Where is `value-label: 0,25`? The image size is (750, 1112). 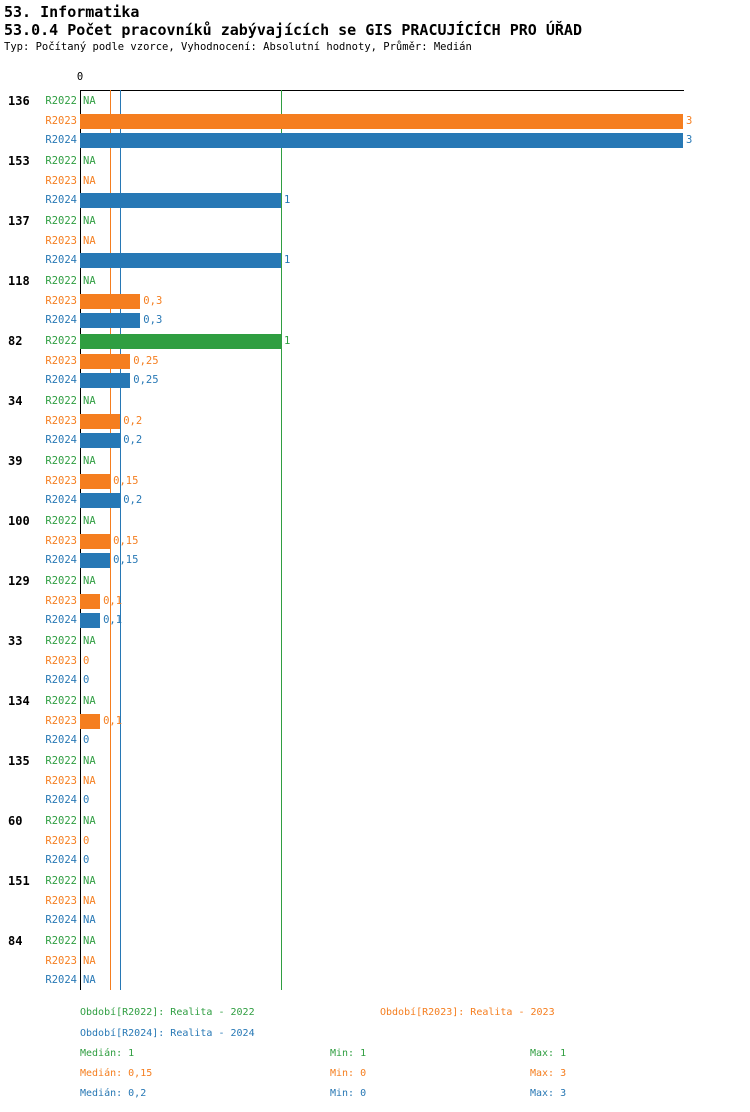
value-label: 0,25 is located at coordinates (146, 380).